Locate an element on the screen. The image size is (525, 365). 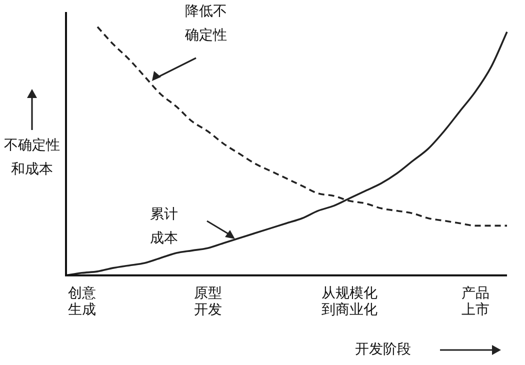
annotation: 累计成本 is located at coordinates (164, 226).